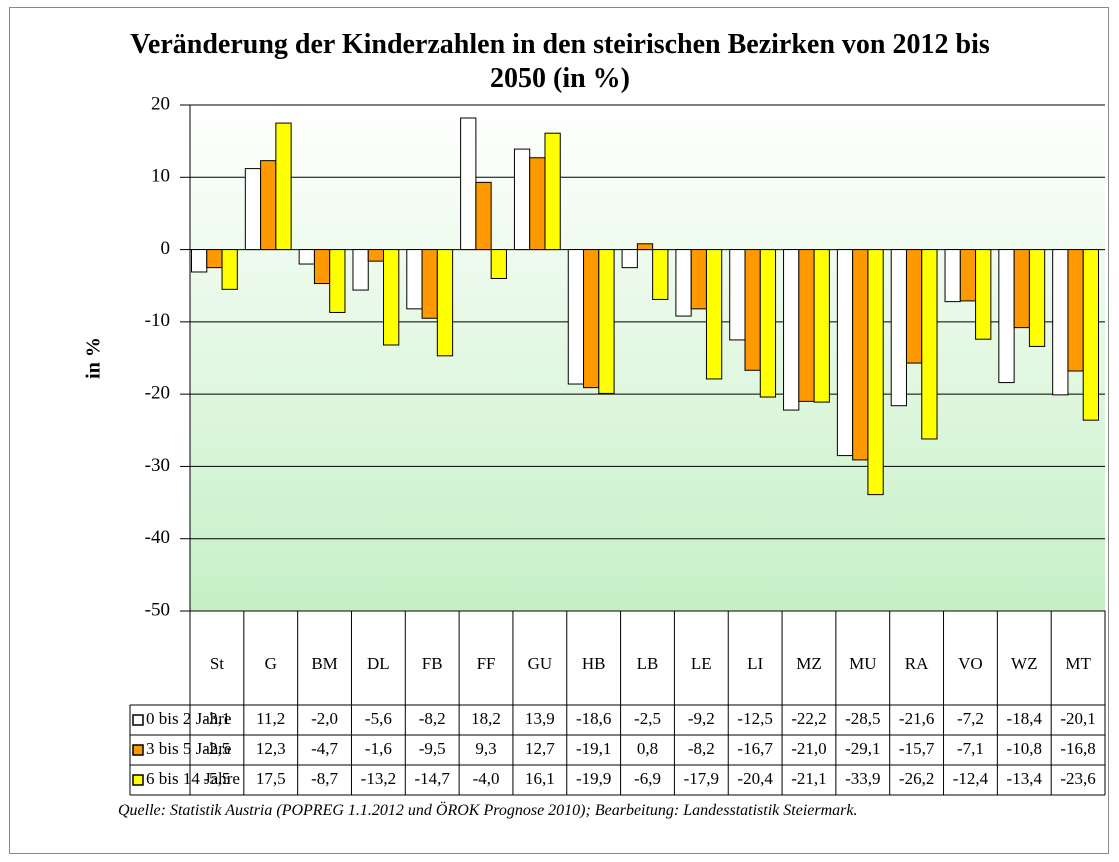  I want to click on table-value: -28,5, so click(862, 718).